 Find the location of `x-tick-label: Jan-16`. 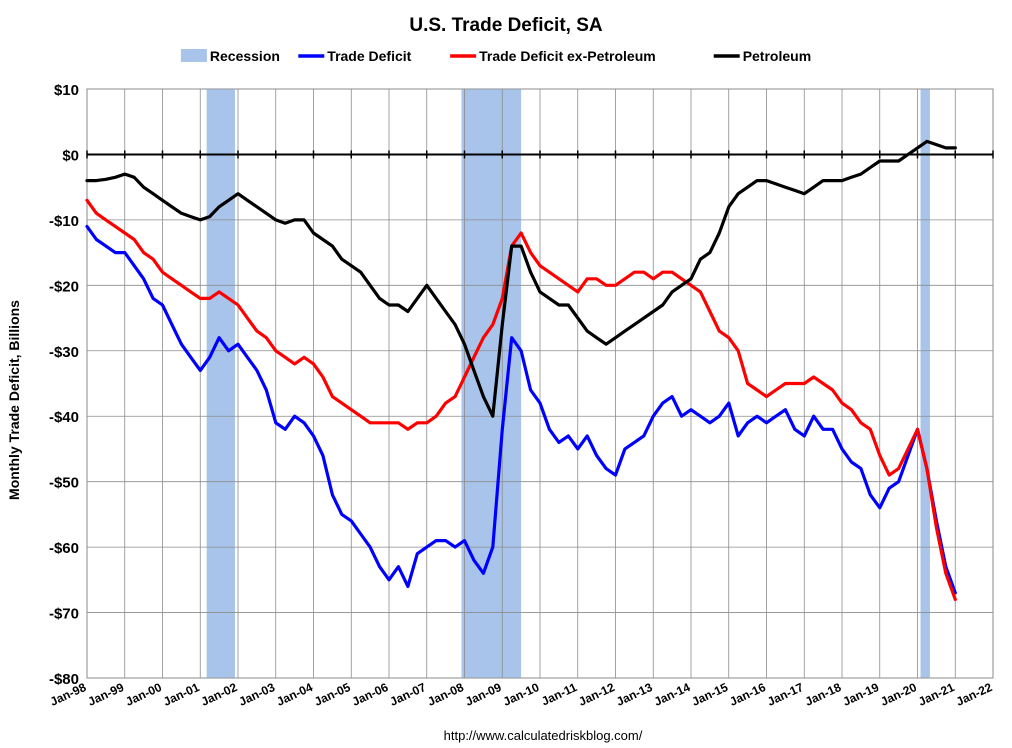

x-tick-label: Jan-16 is located at coordinates (747, 694).